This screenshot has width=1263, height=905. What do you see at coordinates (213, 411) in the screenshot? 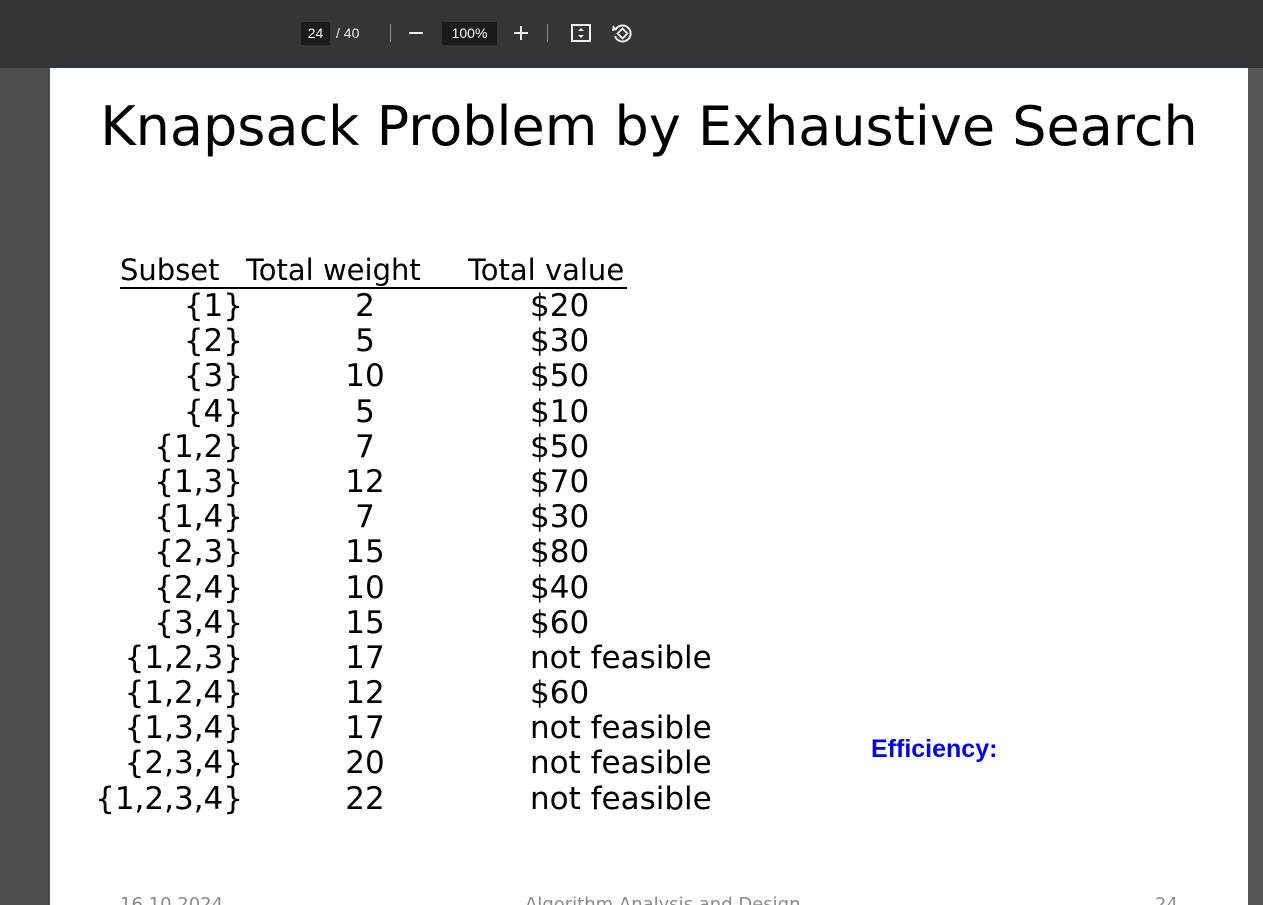
I see `cell-subset: {4}` at bounding box center [213, 411].